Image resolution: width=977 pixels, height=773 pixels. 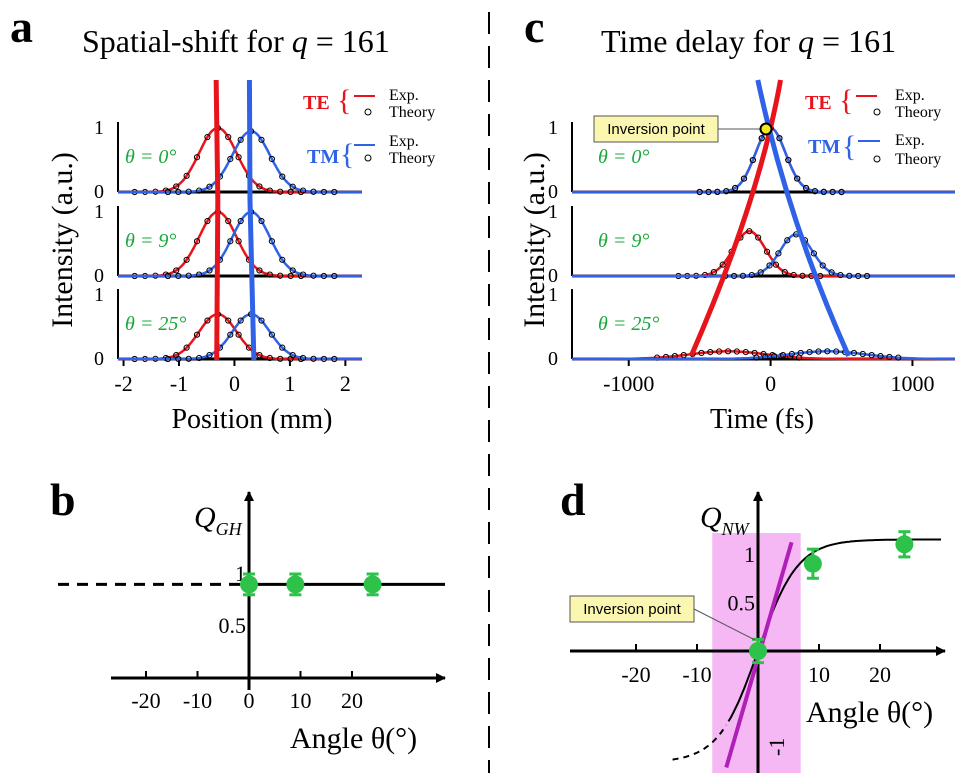 What do you see at coordinates (818, 103) in the screenshot?
I see `legend-te-label: TE` at bounding box center [818, 103].